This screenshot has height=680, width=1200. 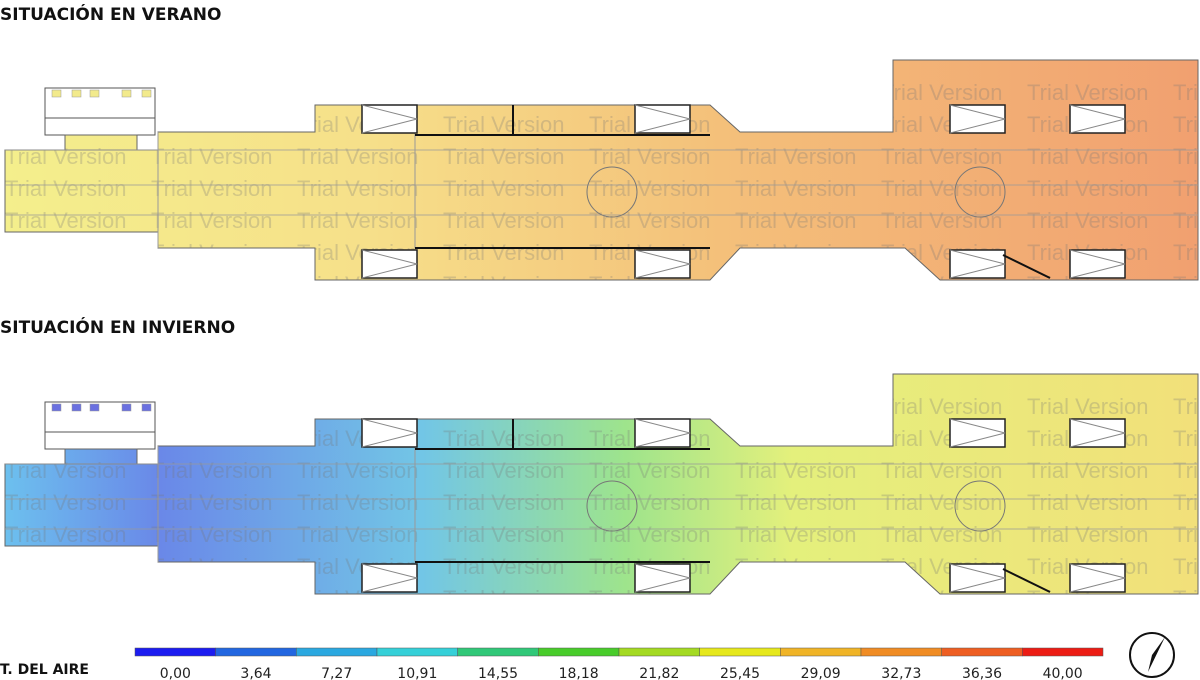 I want to click on legend-tick: 0,00, so click(x=175, y=673).